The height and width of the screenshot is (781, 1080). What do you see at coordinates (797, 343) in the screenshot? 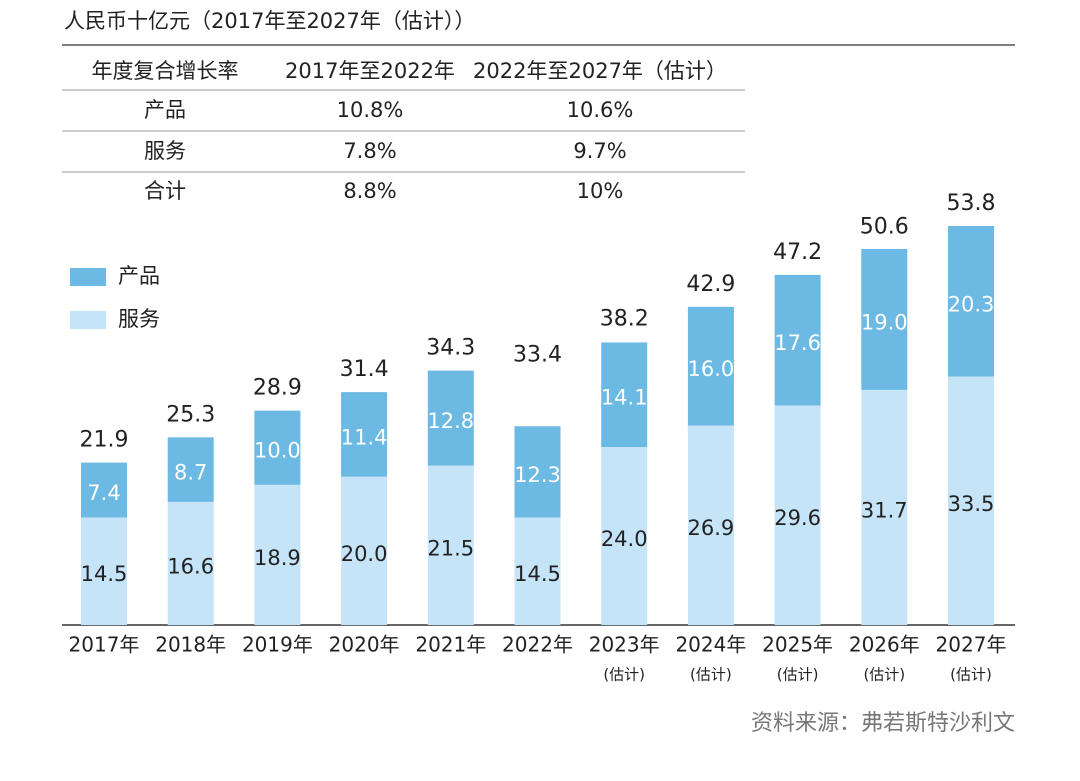
I see `value-label: 17.6` at bounding box center [797, 343].